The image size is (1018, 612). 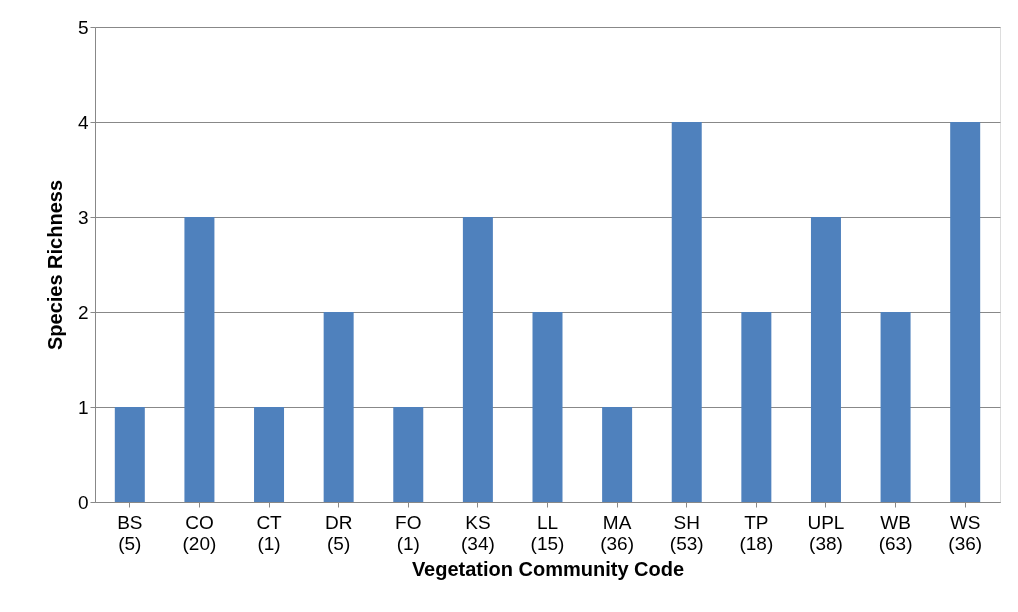 I want to click on x-tick-label: BS (5), so click(x=130, y=532).